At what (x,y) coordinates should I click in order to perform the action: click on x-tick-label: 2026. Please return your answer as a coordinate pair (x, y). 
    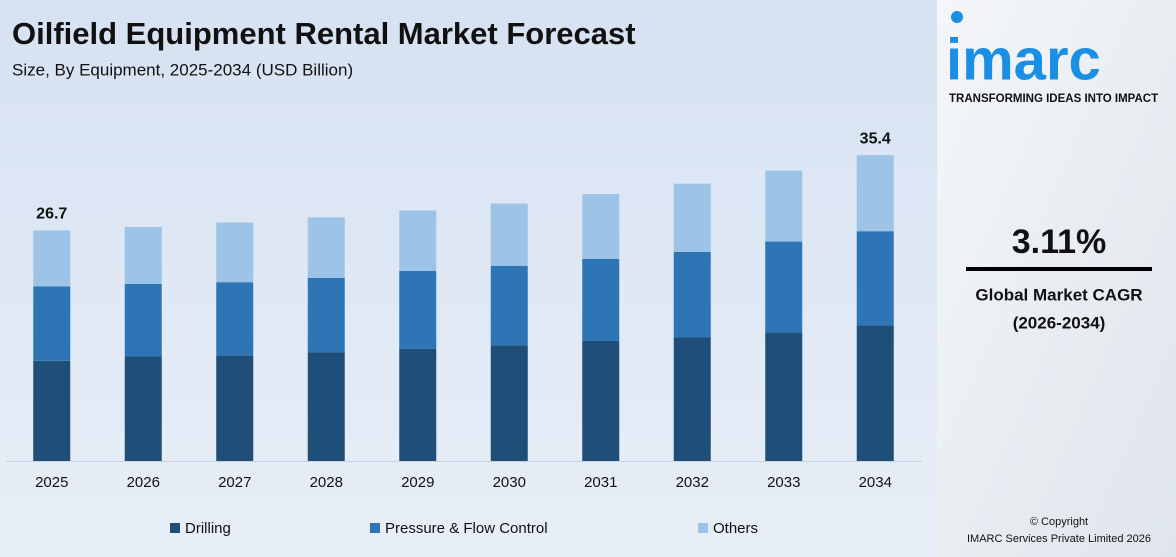
    Looking at the image, I should click on (143, 482).